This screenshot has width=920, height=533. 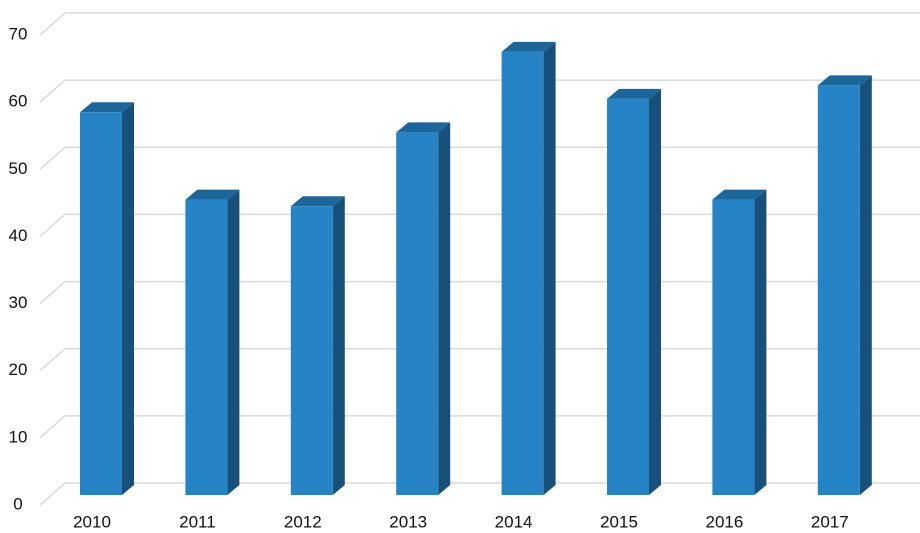 What do you see at coordinates (514, 521) in the screenshot?
I see `x-tick-label: 2014` at bounding box center [514, 521].